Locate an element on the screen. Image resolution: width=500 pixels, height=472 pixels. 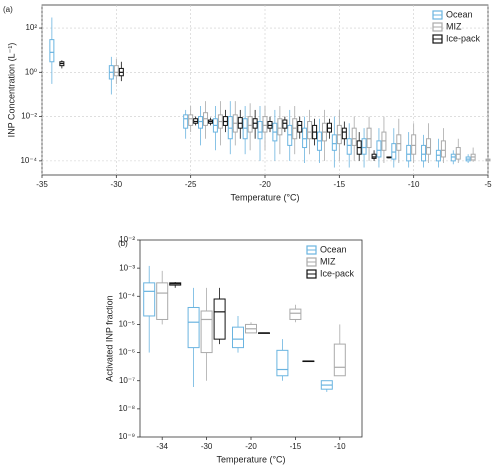
y-tick-label: 10⁻⁸ is located at coordinates (127, 408).